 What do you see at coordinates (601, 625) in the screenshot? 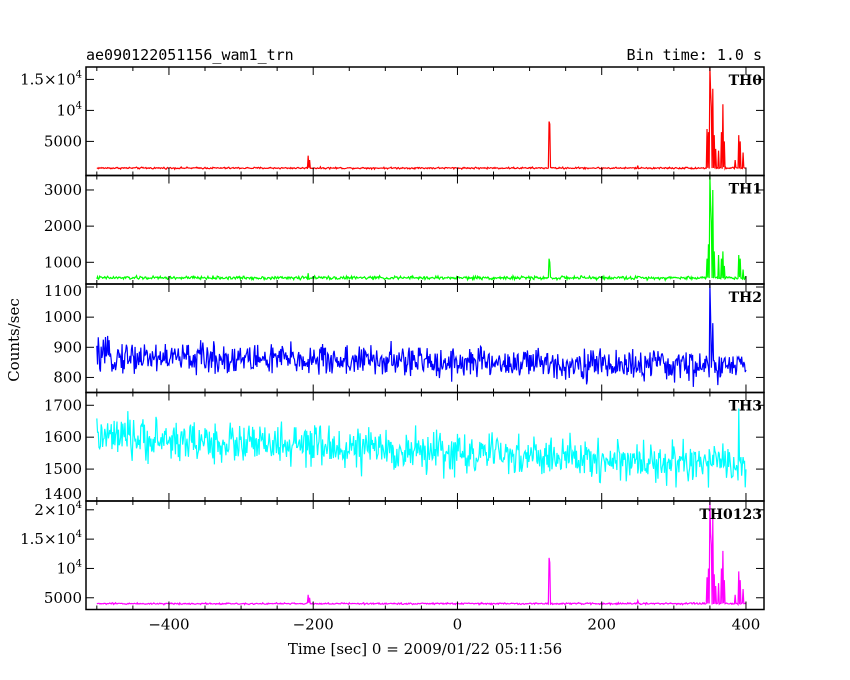
I see `x-tick-label: 200` at bounding box center [601, 625].